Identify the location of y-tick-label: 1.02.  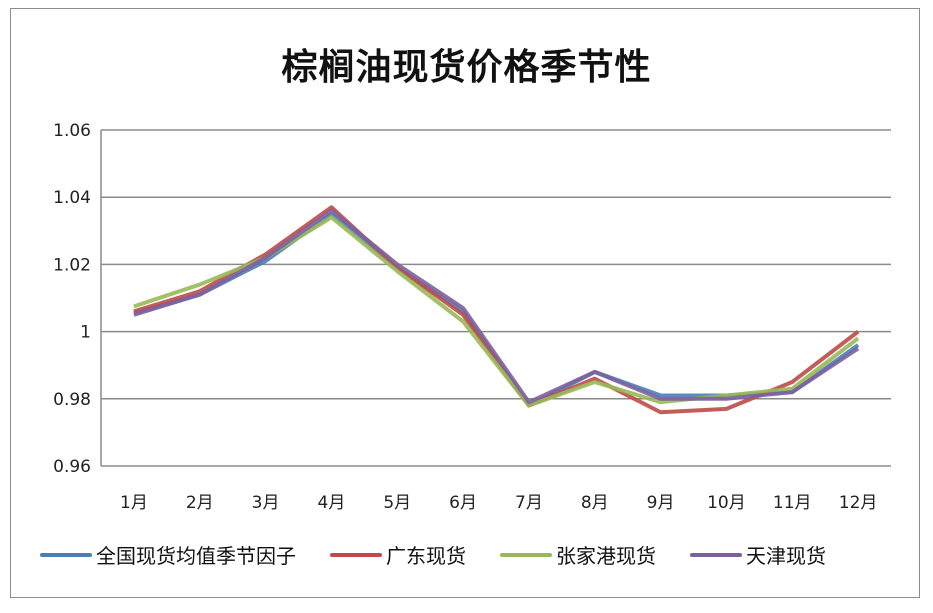
(72, 265).